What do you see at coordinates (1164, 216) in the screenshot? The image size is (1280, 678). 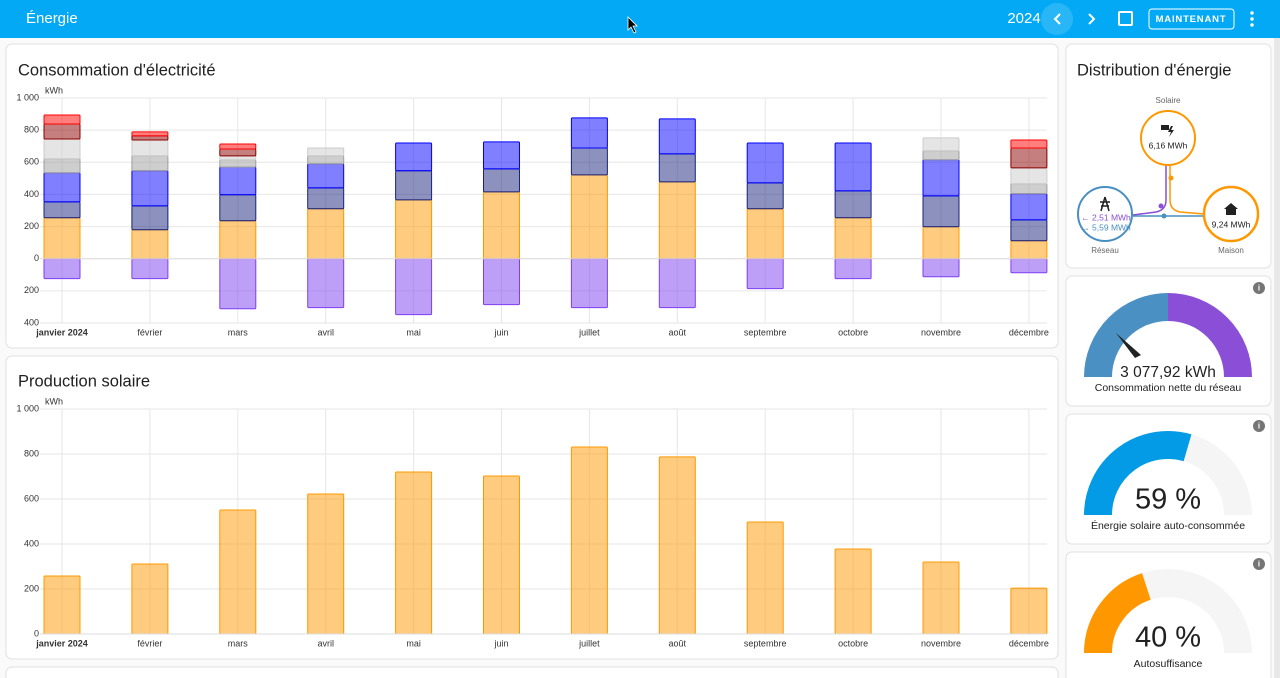 I see `flow-dot` at bounding box center [1164, 216].